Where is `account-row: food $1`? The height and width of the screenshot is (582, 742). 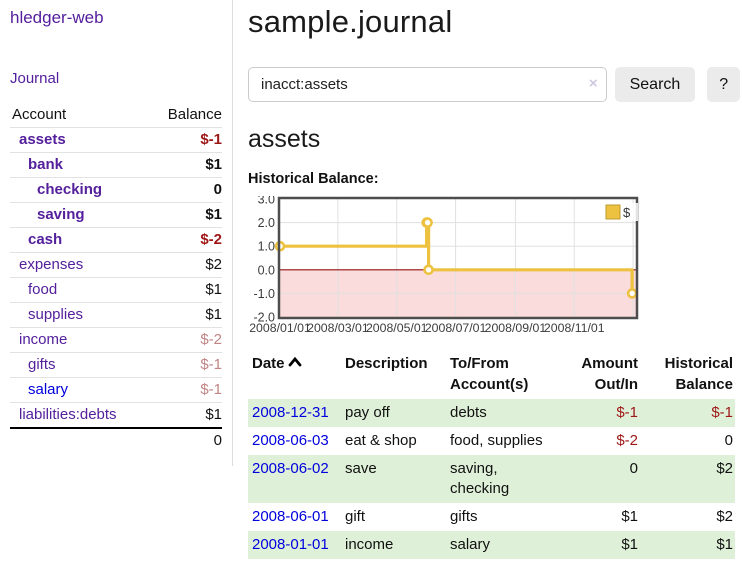
account-row: food $1 is located at coordinates (116, 289).